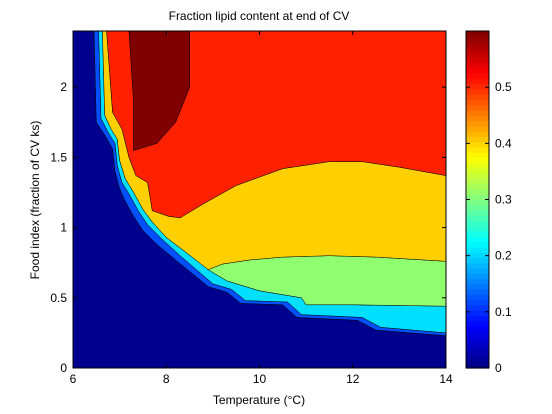 Image resolution: width=552 pixels, height=414 pixels. I want to click on y-tick-label: 2, so click(63, 87).